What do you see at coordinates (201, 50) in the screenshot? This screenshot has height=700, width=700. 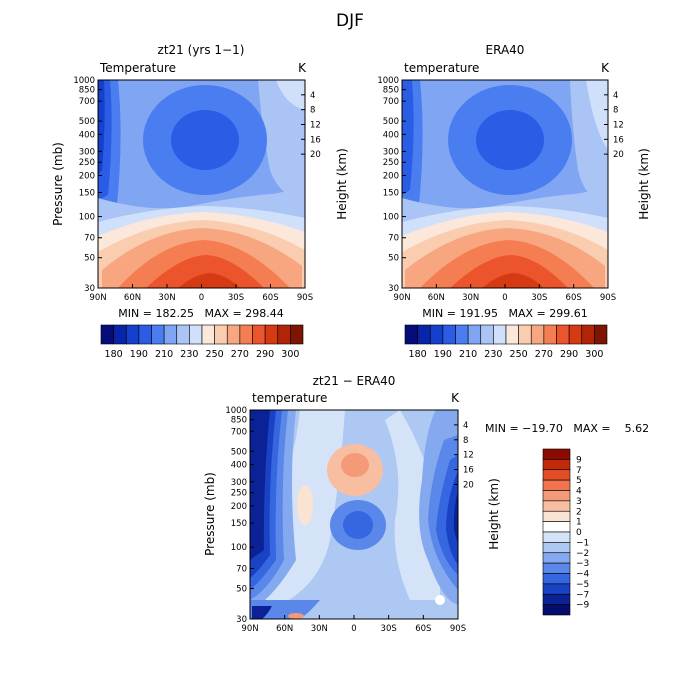 I see `panel-model-title: zt21 (yrs 1−1)` at bounding box center [201, 50].